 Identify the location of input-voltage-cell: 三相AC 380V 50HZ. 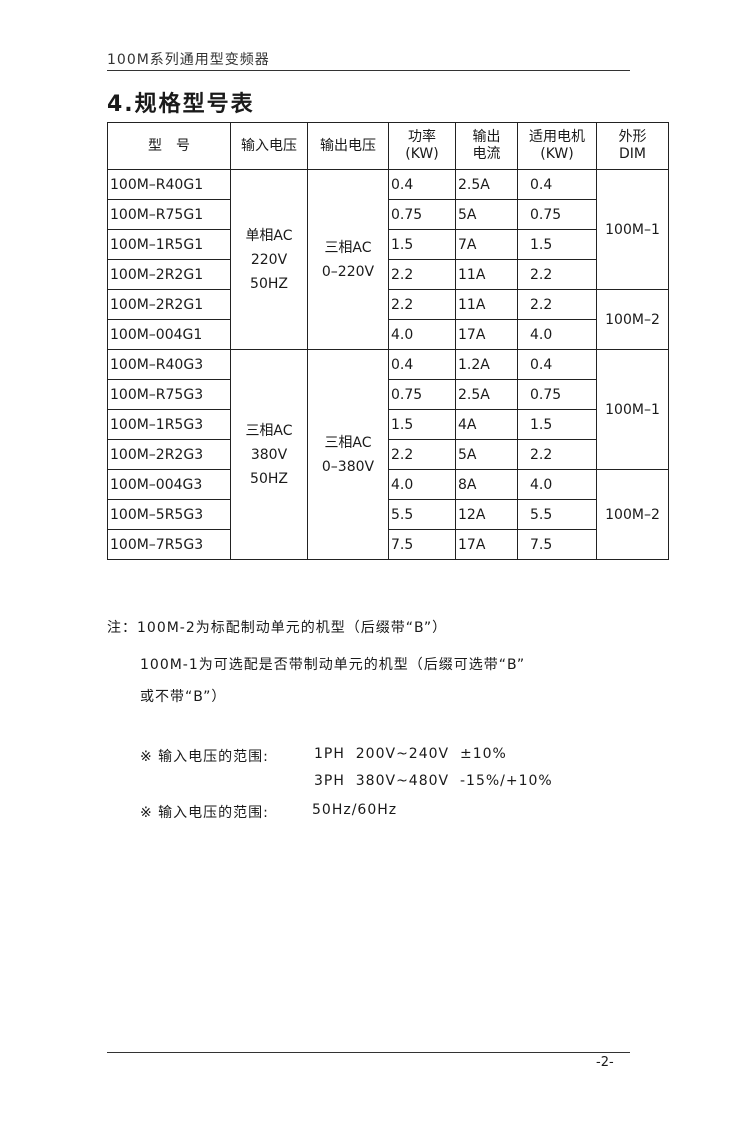
(269, 454).